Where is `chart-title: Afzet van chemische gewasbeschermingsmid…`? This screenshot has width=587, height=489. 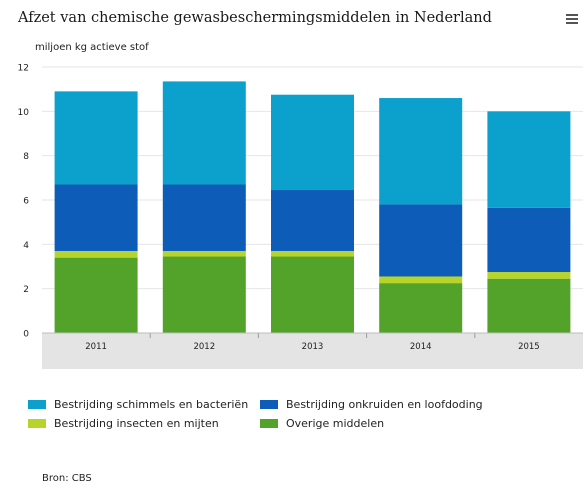
chart-title: Afzet van chemische gewasbeschermingsmid… is located at coordinates (255, 18).